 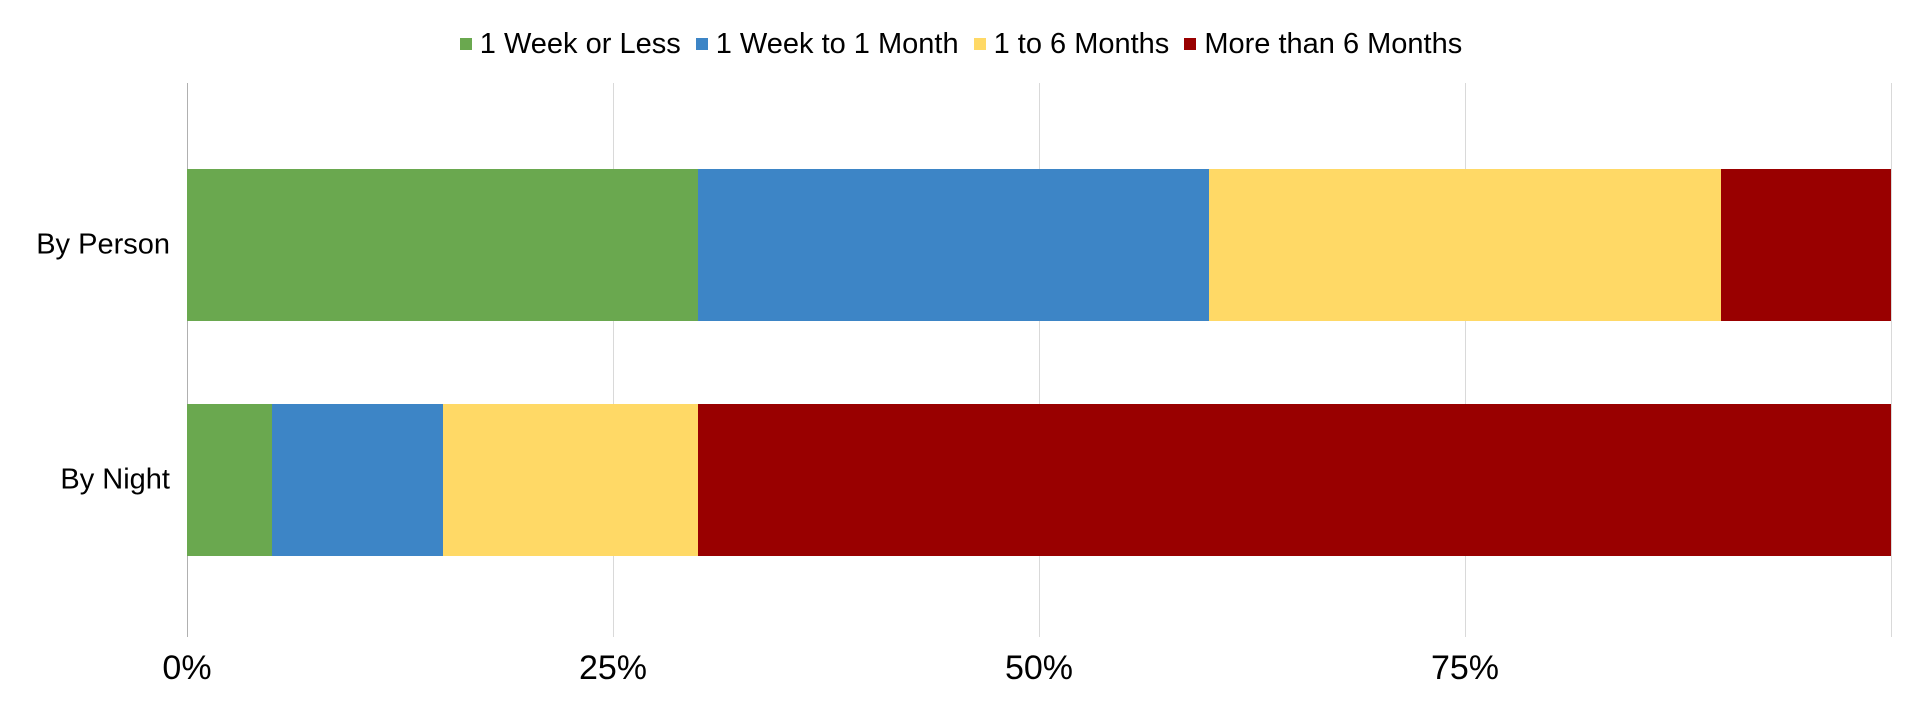 What do you see at coordinates (580, 44) in the screenshot?
I see `legend-label: 1 Week or Less` at bounding box center [580, 44].